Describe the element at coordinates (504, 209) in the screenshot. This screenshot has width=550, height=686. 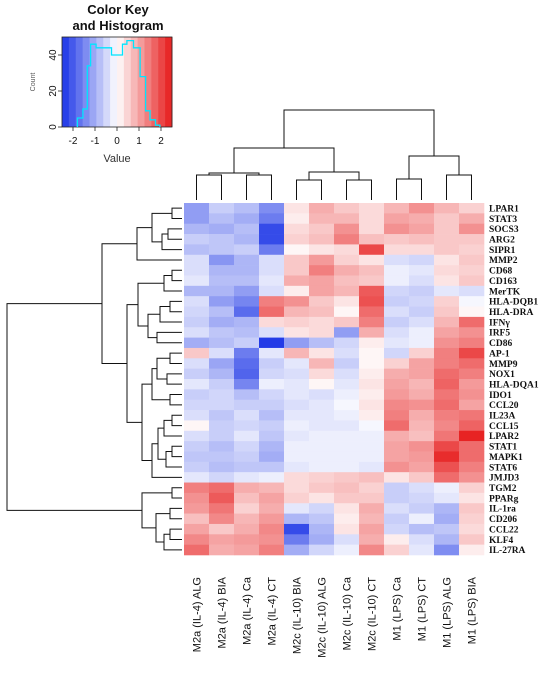
I see `row-label: LPAR1` at that location.